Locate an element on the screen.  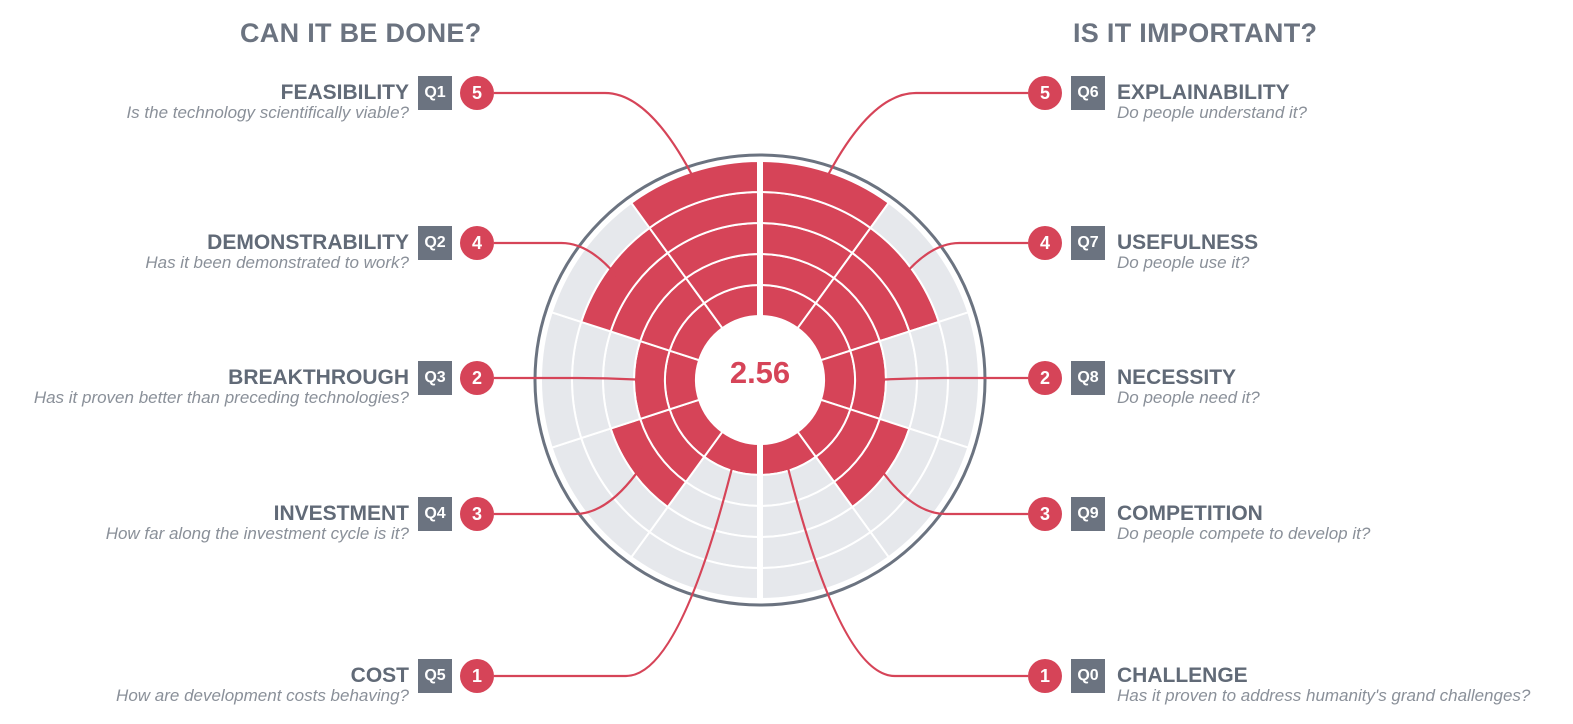
heading-is-it-important: IS IT IMPORTANT? is located at coordinates (1195, 33).